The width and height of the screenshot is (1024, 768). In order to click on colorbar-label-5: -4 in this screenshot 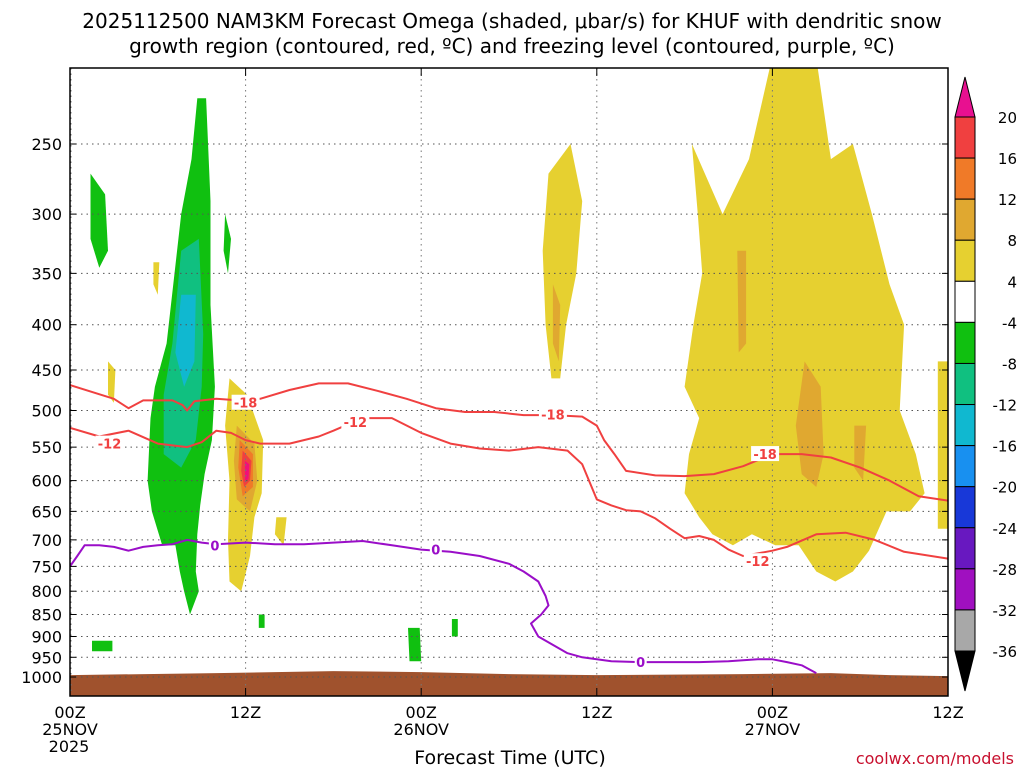, I will do `click(1009, 323)`.